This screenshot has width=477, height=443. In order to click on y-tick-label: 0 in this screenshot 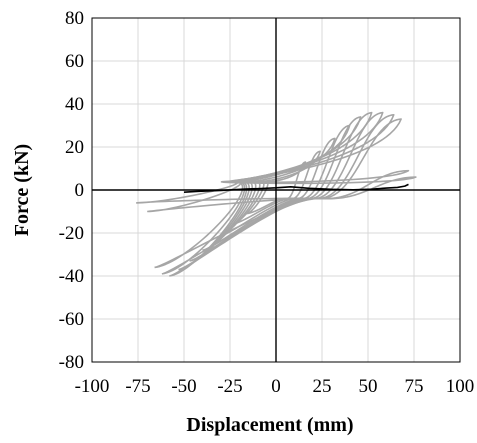, I will do `click(80, 190)`.